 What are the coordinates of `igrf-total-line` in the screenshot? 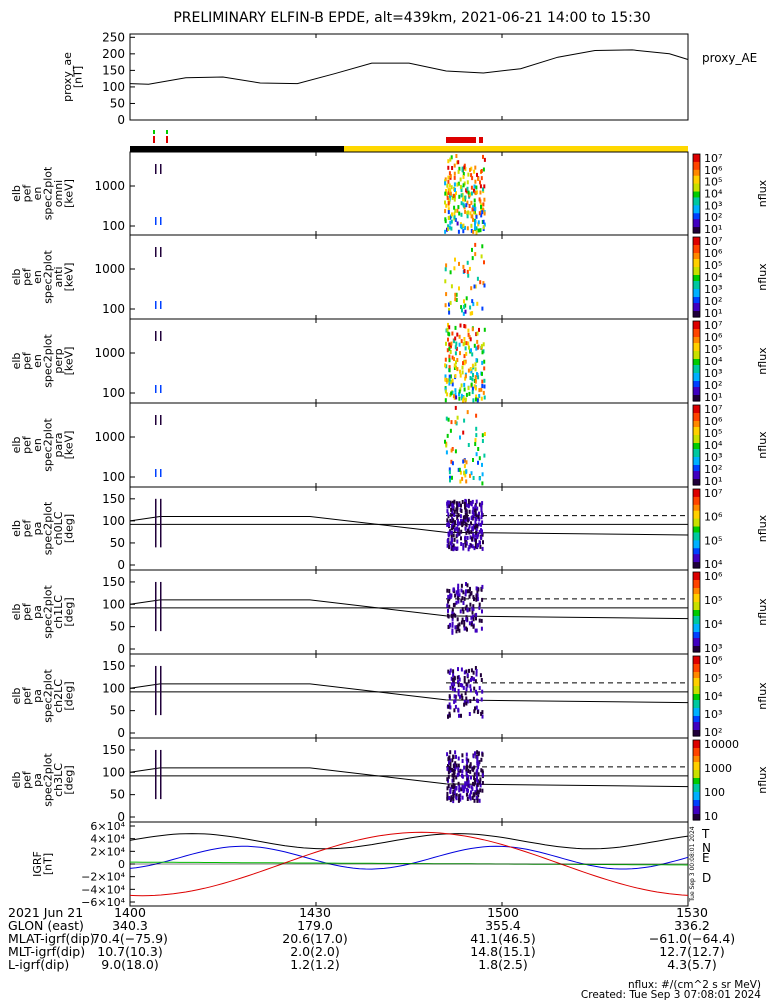 It's located at (409, 841).